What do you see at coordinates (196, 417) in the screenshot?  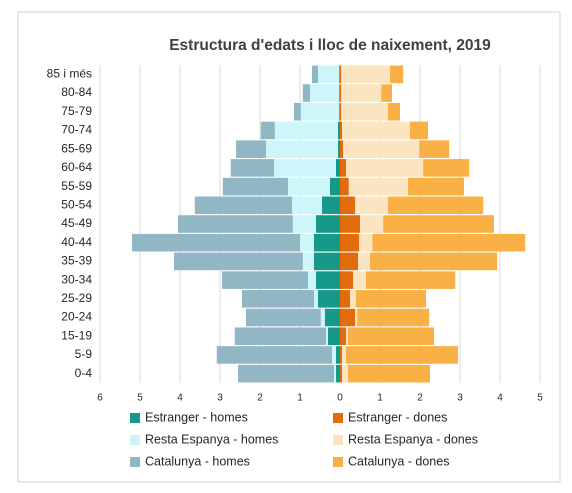 I see `legend-label: Estranger - homes` at bounding box center [196, 417].